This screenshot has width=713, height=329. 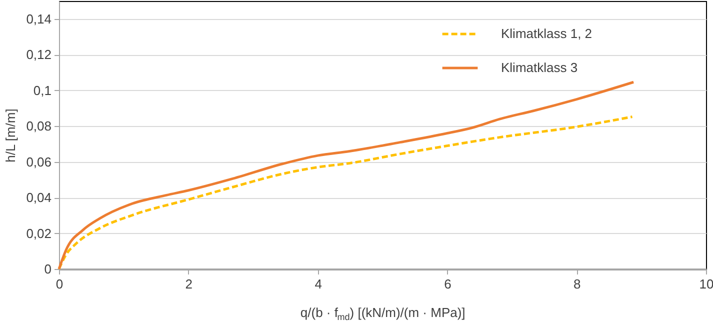 What do you see at coordinates (39, 162) in the screenshot?
I see `y-tick-label: 0,06` at bounding box center [39, 162].